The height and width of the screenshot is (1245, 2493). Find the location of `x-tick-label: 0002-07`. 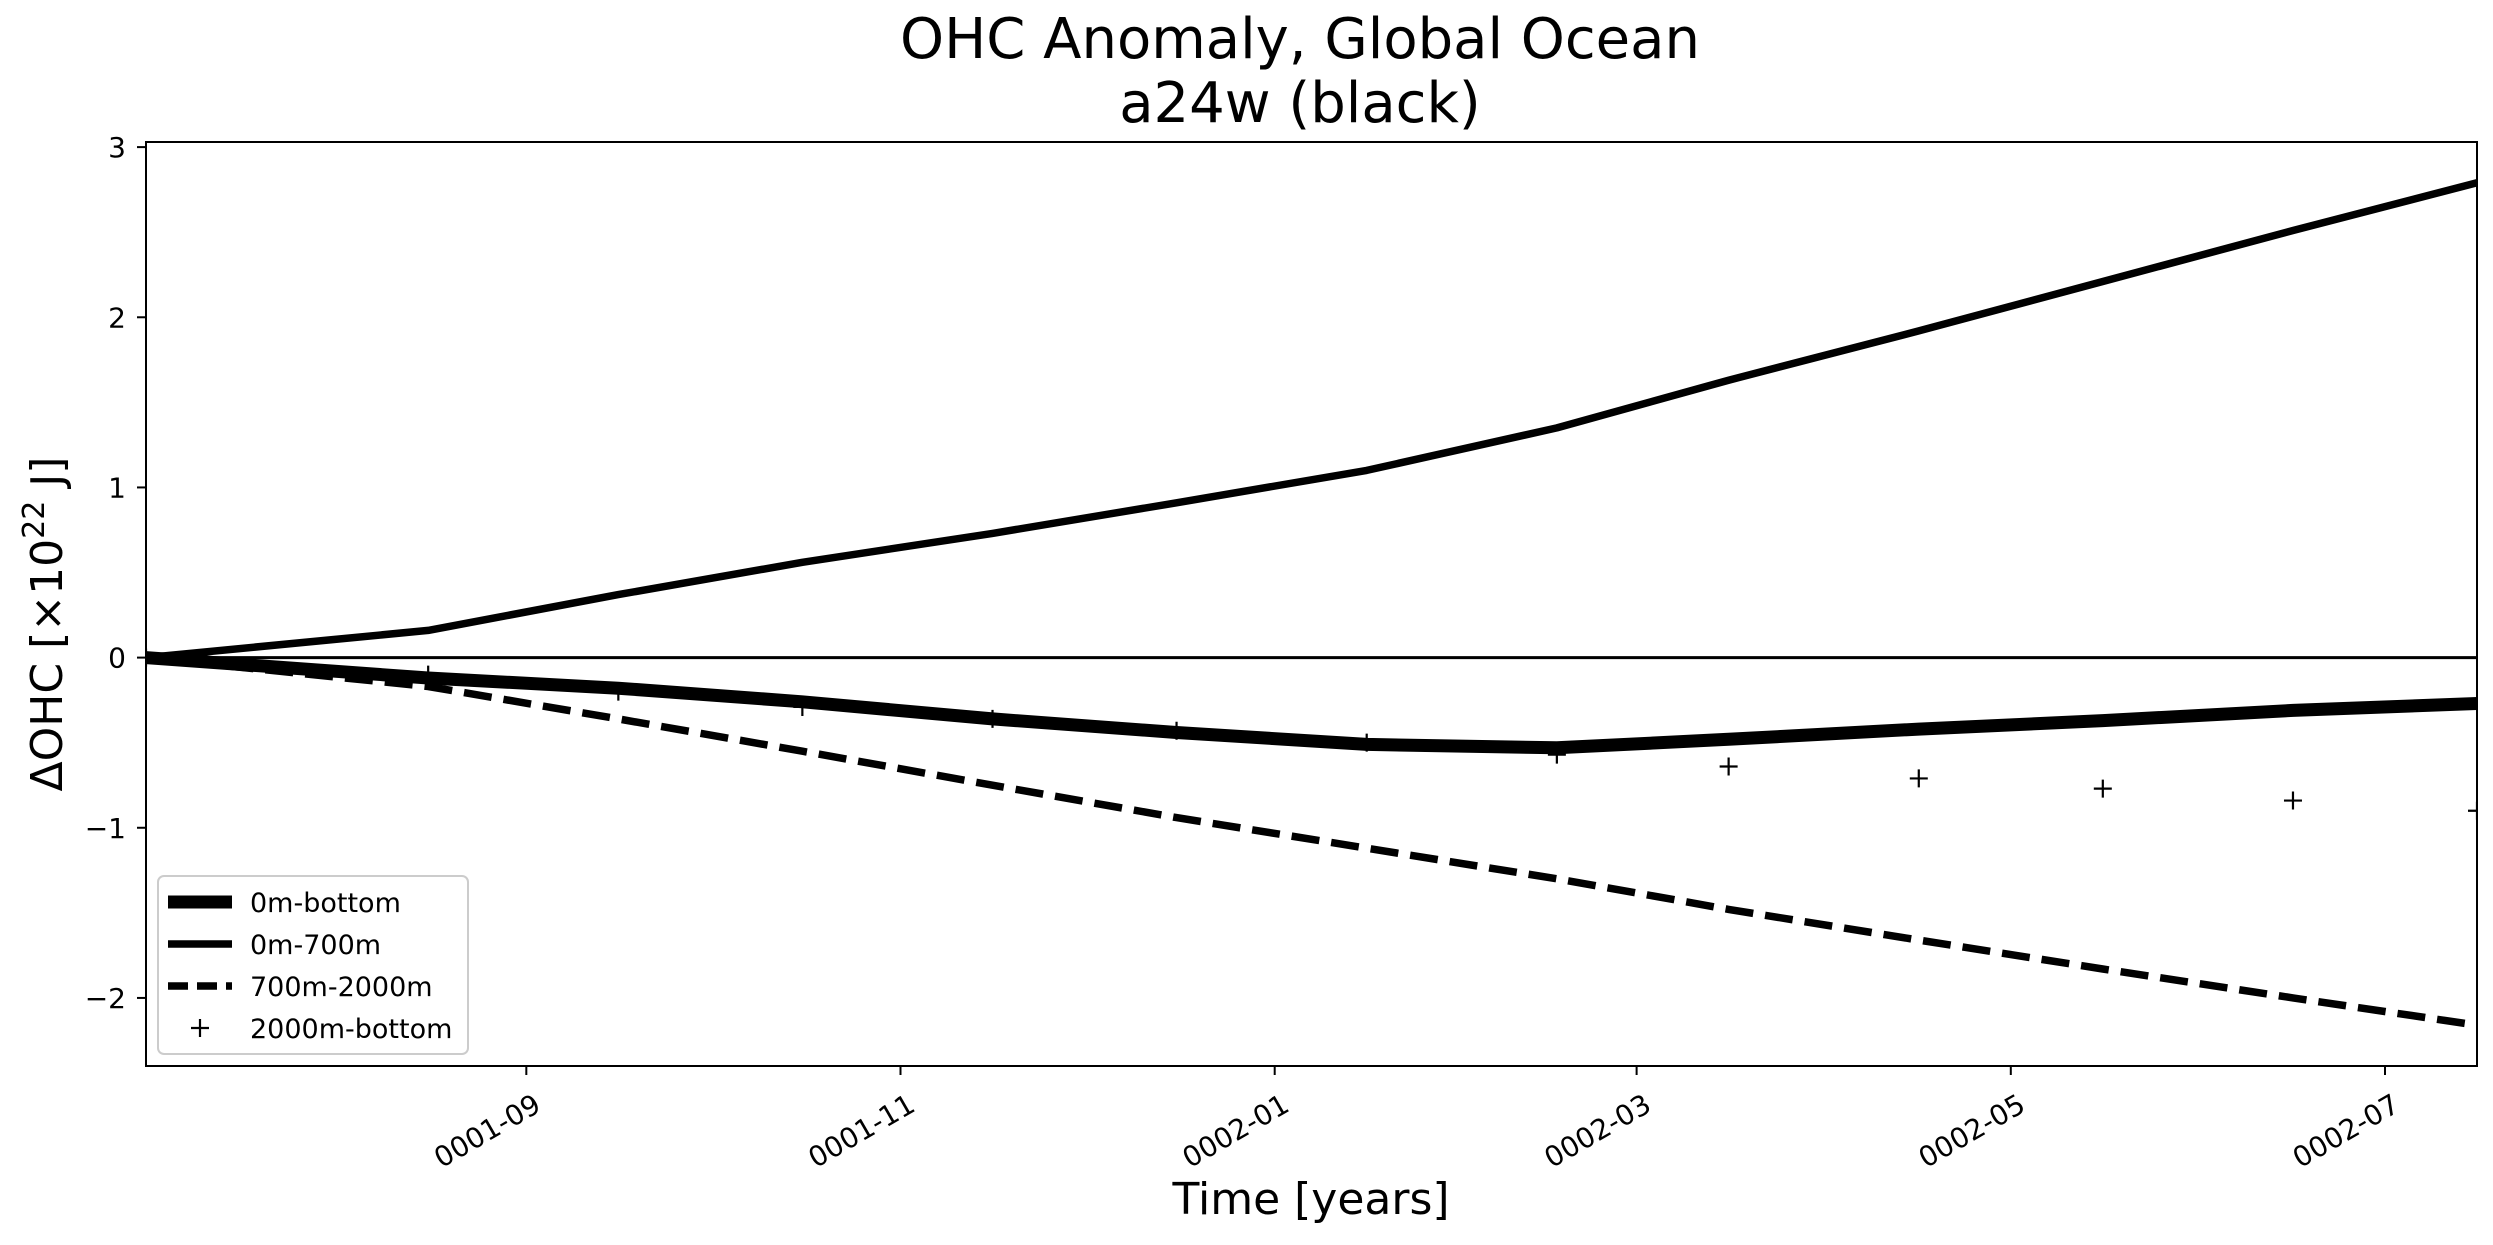

x-tick-label: 0002-07 is located at coordinates (2346, 1130).